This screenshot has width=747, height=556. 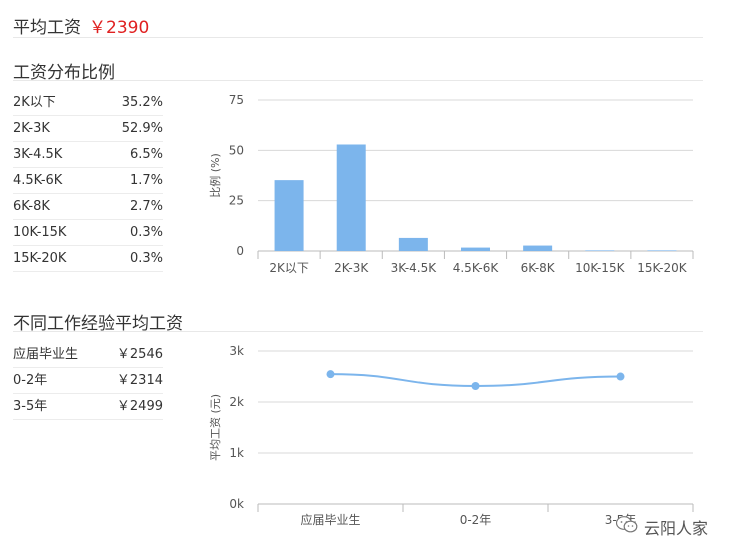 What do you see at coordinates (289, 268) in the screenshot?
I see `x-tick-label: 2K以下` at bounding box center [289, 268].